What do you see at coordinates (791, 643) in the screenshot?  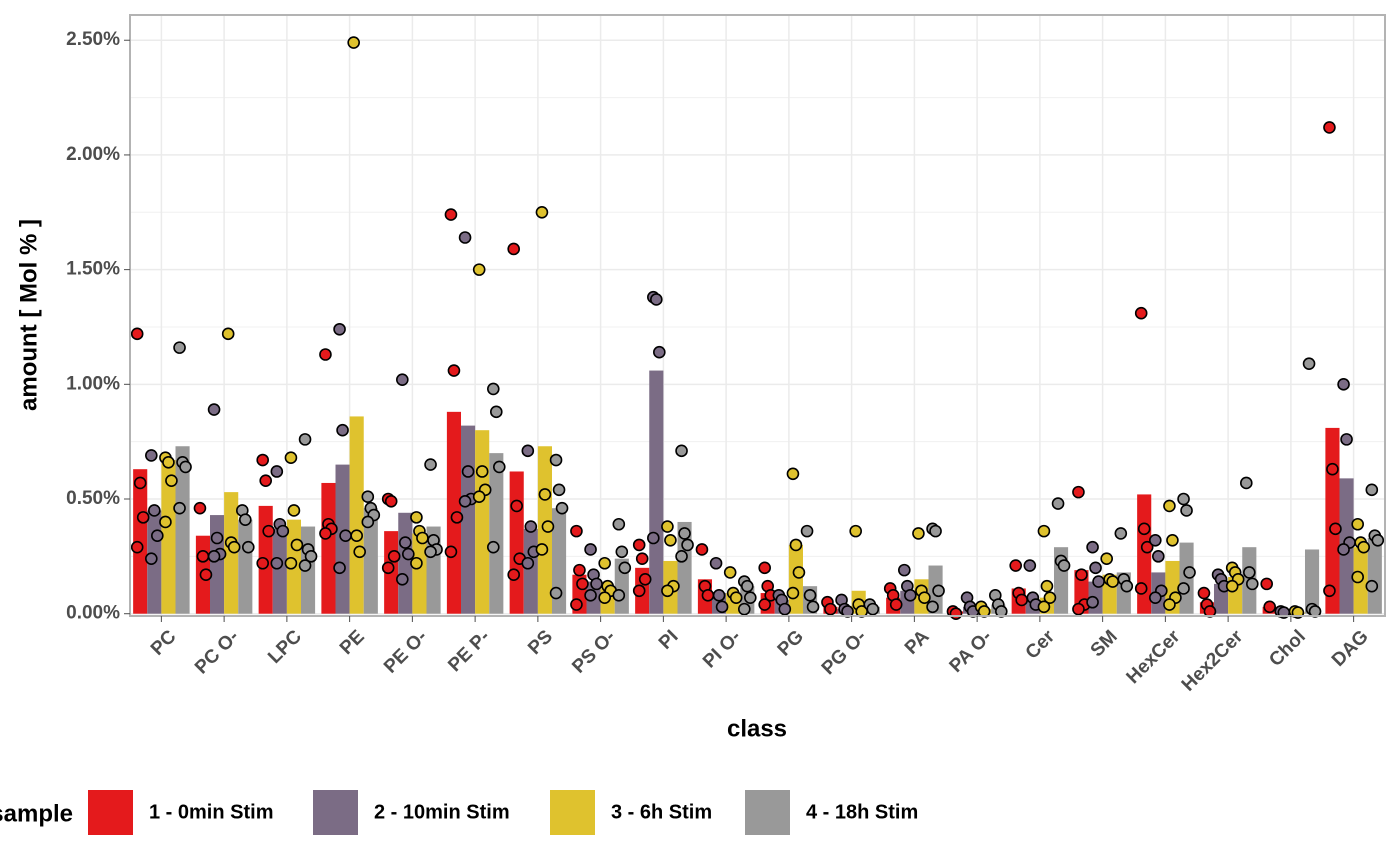 I see `x-tick-label: PG` at bounding box center [791, 643].